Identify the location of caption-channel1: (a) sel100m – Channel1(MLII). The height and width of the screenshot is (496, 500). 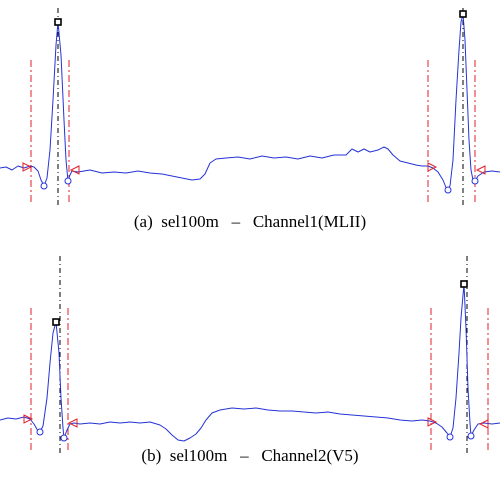
(250, 221).